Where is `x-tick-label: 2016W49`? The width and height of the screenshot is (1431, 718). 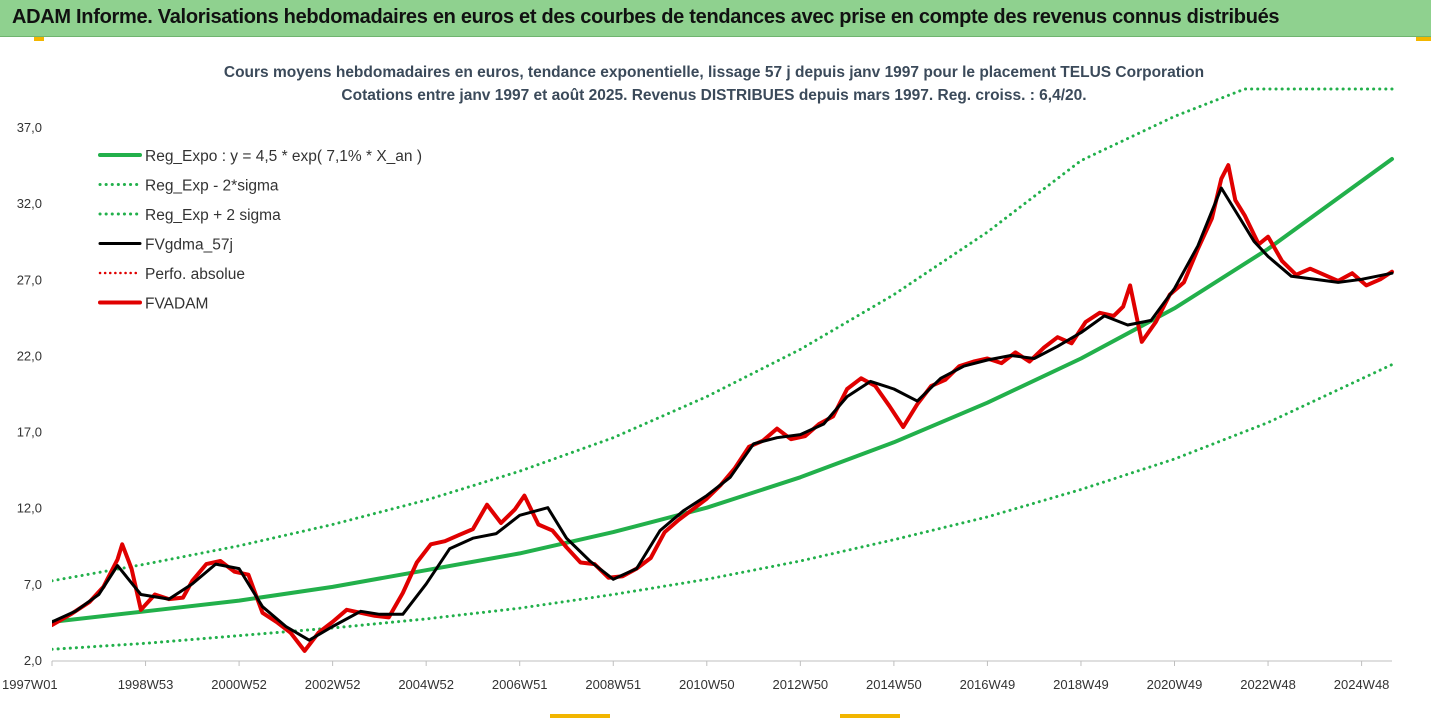
x-tick-label: 2016W49 is located at coordinates (988, 684).